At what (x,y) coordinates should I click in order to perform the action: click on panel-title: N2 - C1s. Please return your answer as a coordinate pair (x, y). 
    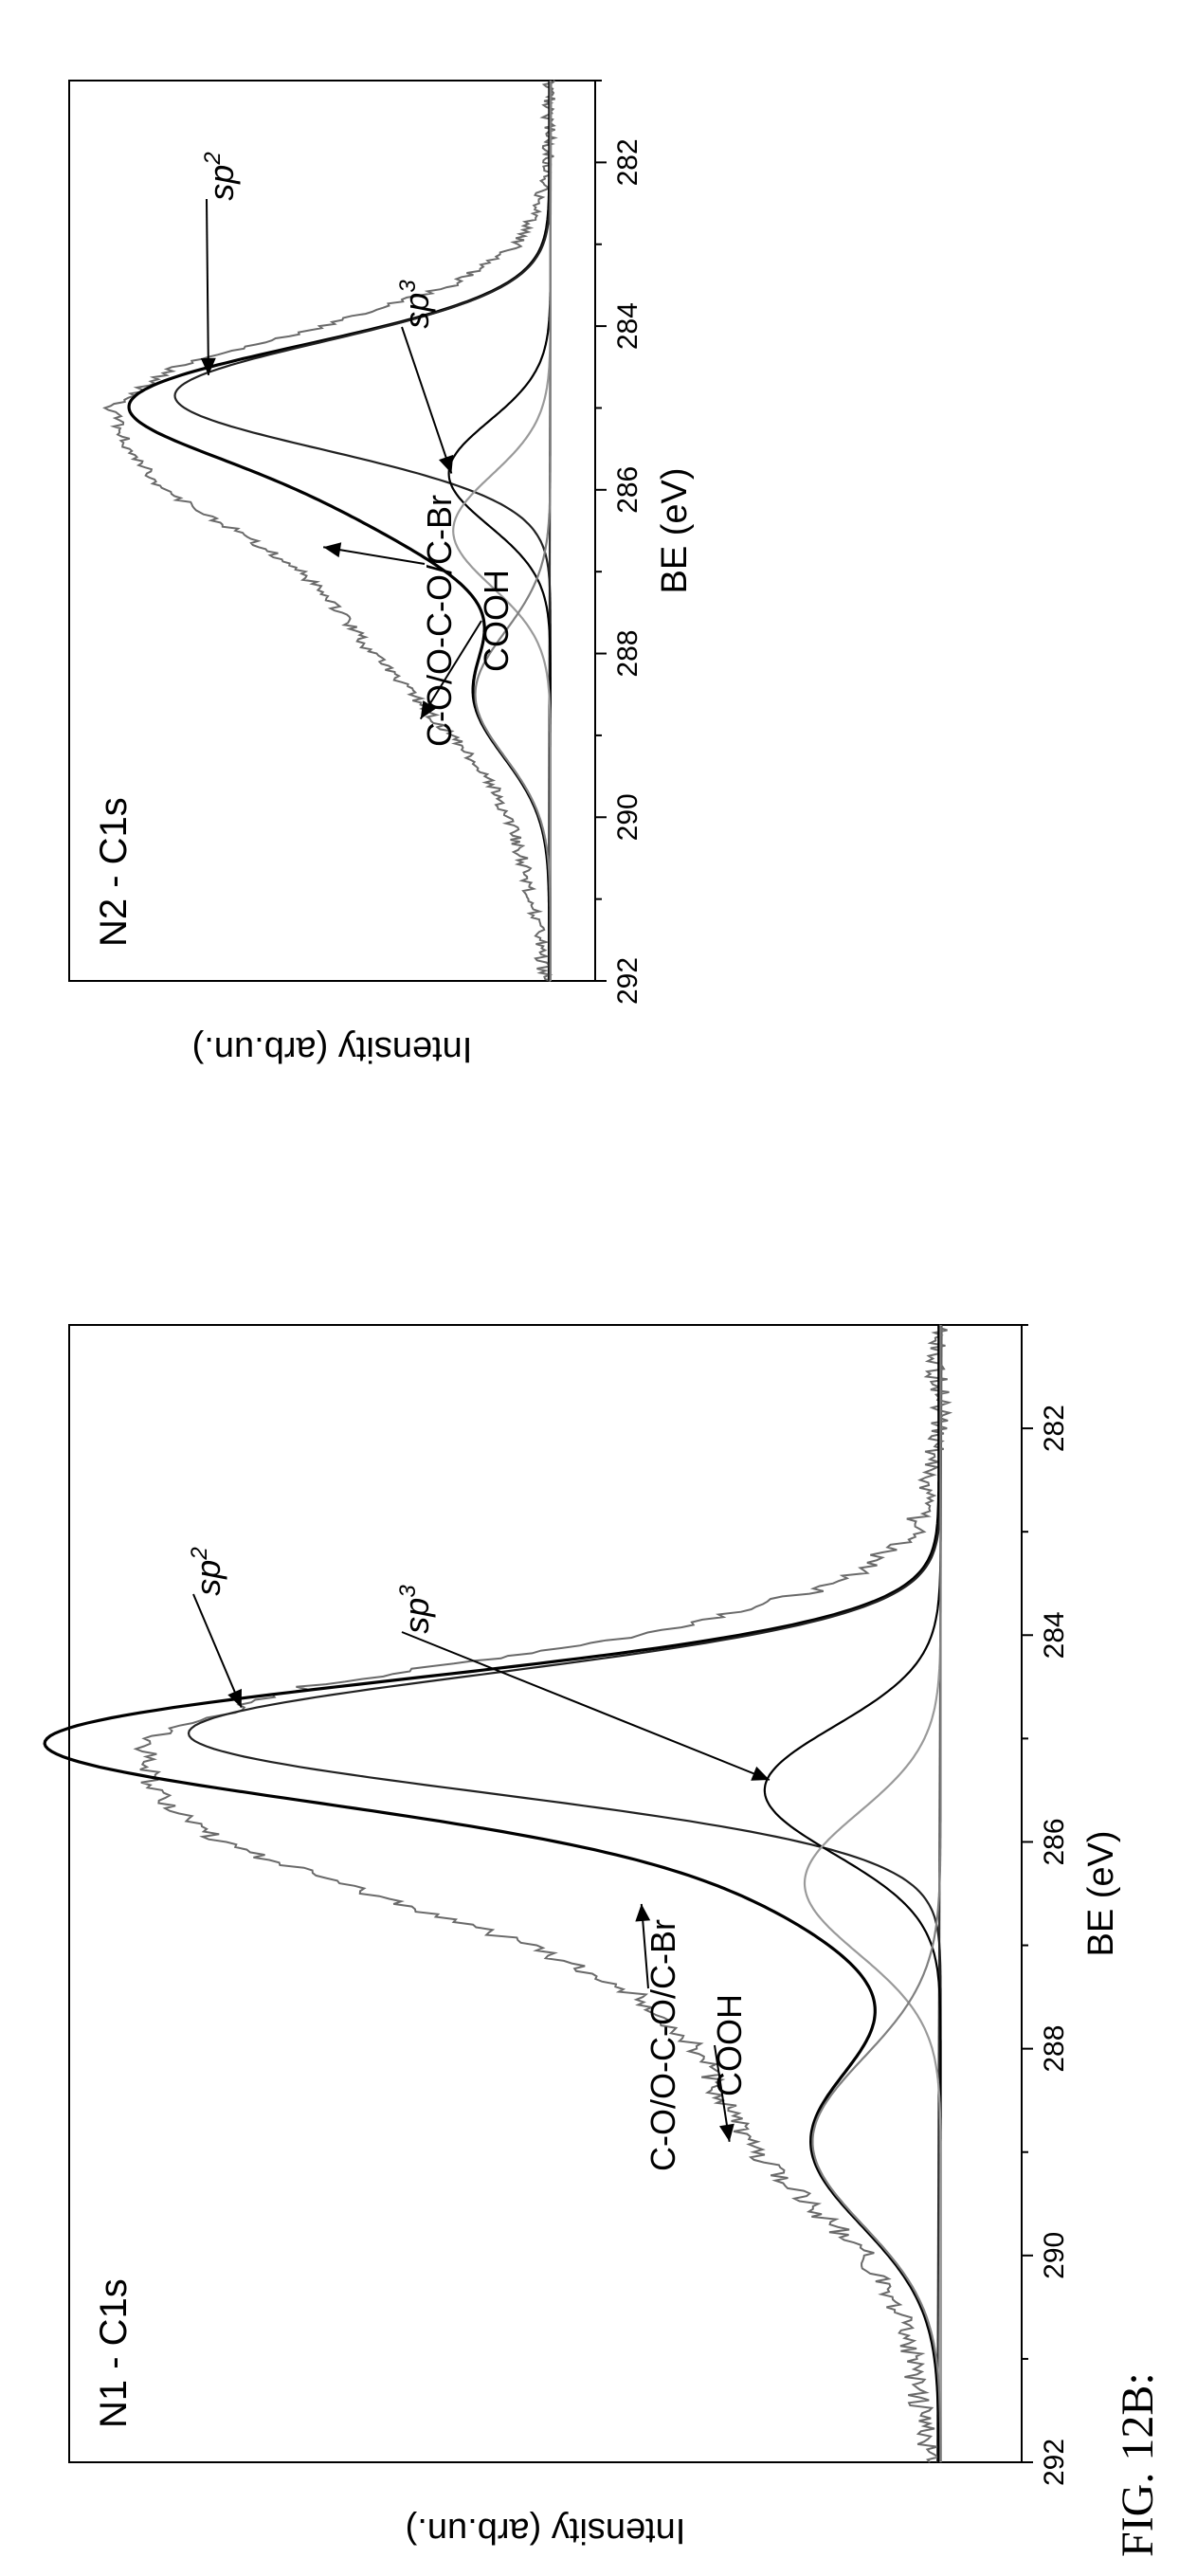
    Looking at the image, I should click on (114, 872).